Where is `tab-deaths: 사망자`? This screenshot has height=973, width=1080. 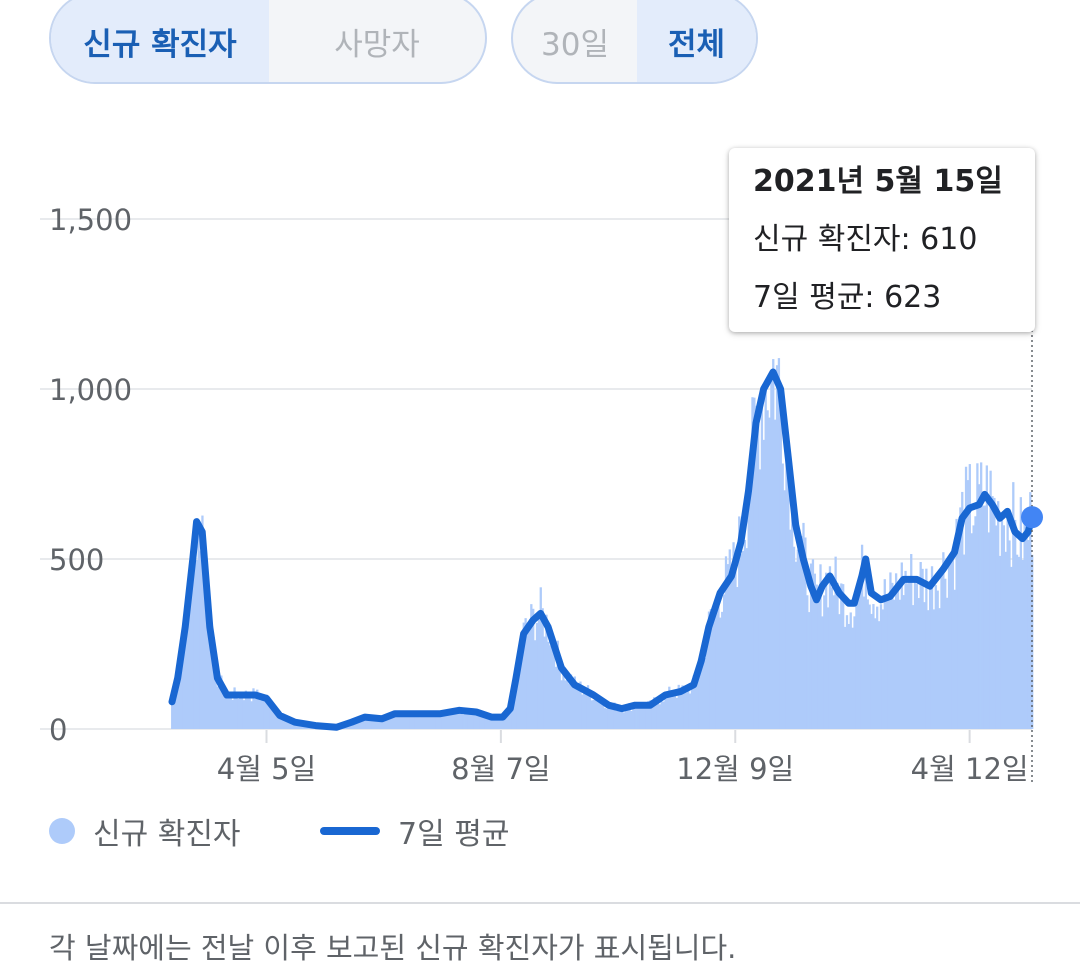 tab-deaths: 사망자 is located at coordinates (377, 44).